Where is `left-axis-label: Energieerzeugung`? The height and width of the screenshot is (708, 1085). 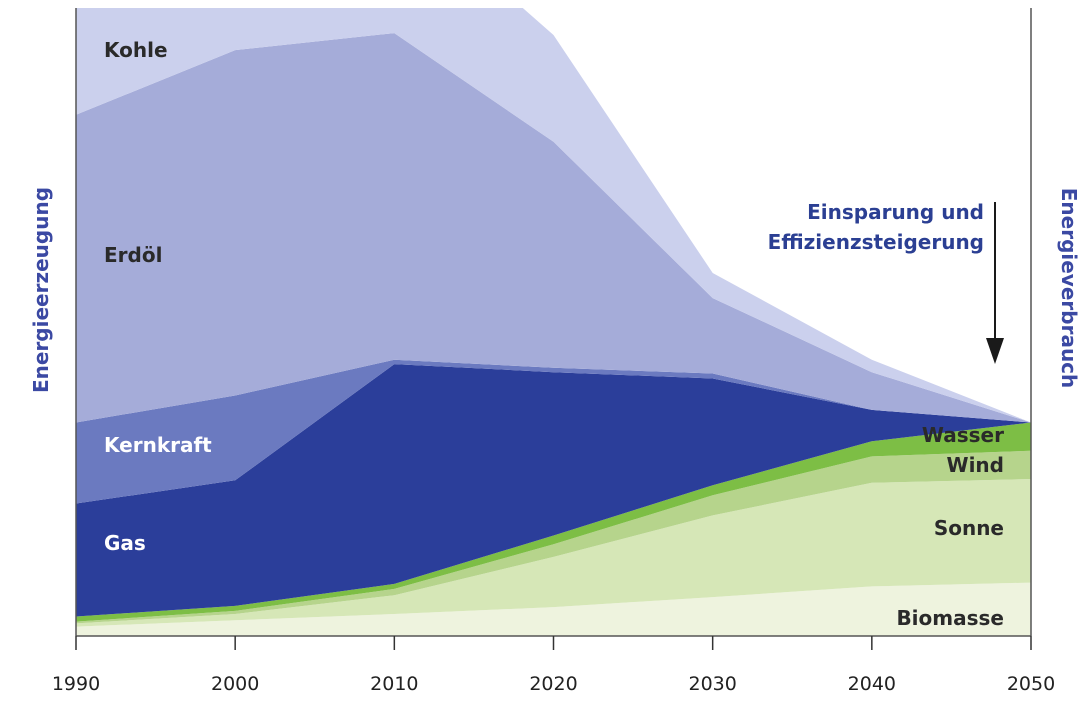
left-axis-label: Energieerzeugung is located at coordinates (41, 290).